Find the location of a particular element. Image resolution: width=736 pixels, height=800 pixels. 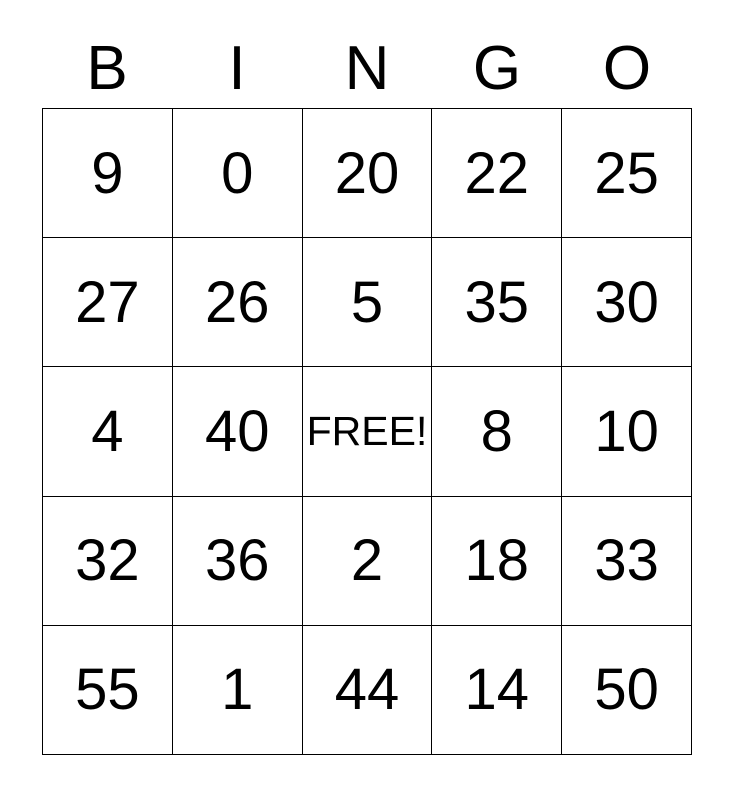

bingo-cell-r4c3: 14 is located at coordinates (497, 690).